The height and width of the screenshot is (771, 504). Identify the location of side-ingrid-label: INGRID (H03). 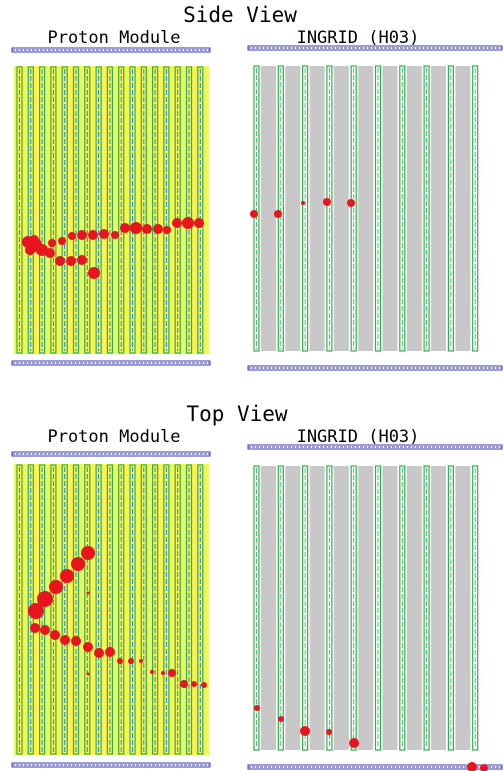
(358, 38).